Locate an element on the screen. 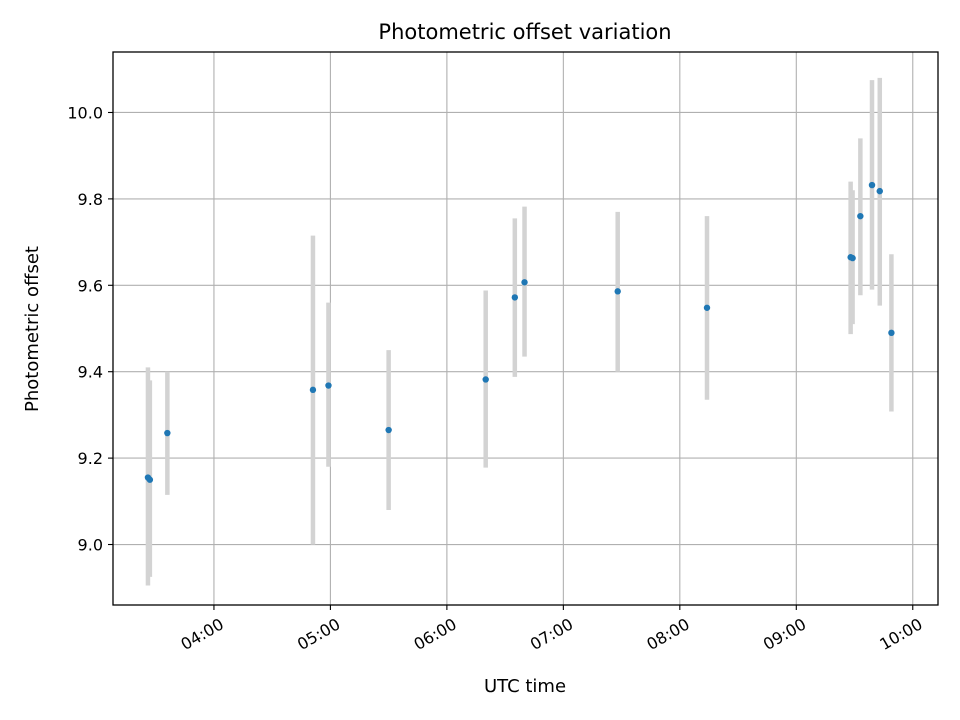 This screenshot has height=720, width=960. y-tick-label: 10.0 is located at coordinates (85, 112).